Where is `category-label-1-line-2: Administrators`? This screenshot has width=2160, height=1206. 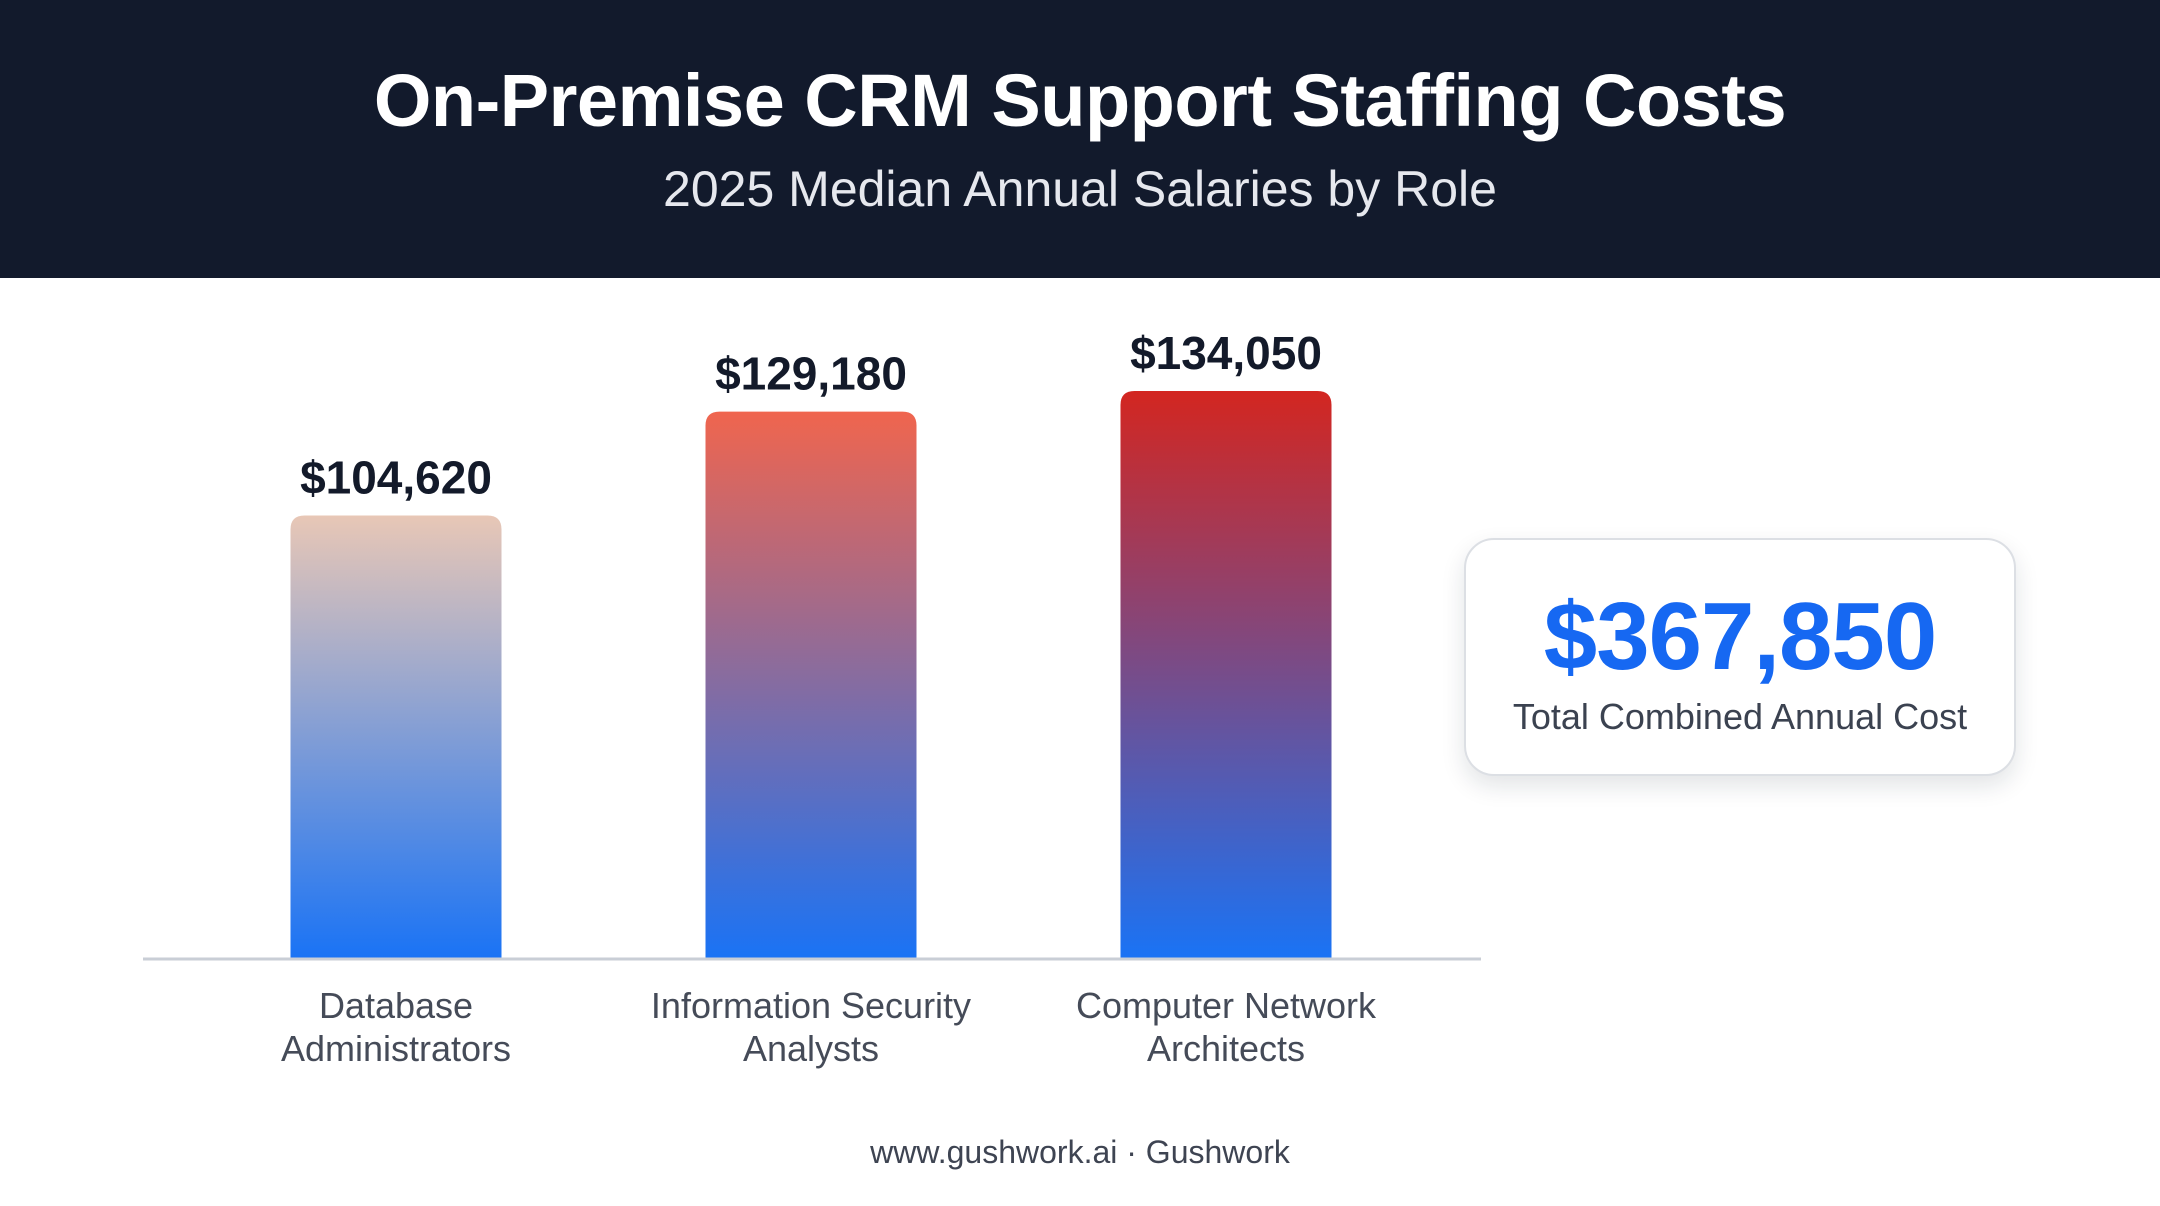
category-label-1-line-2: Administrators is located at coordinates (396, 1048).